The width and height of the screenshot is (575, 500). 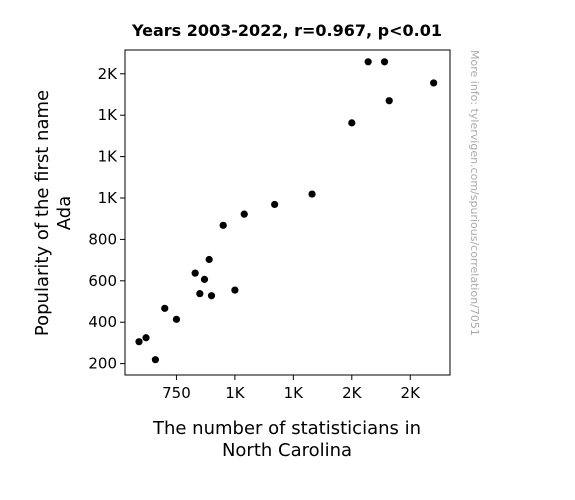 I want to click on y-tick-label: 200, so click(x=102, y=364).